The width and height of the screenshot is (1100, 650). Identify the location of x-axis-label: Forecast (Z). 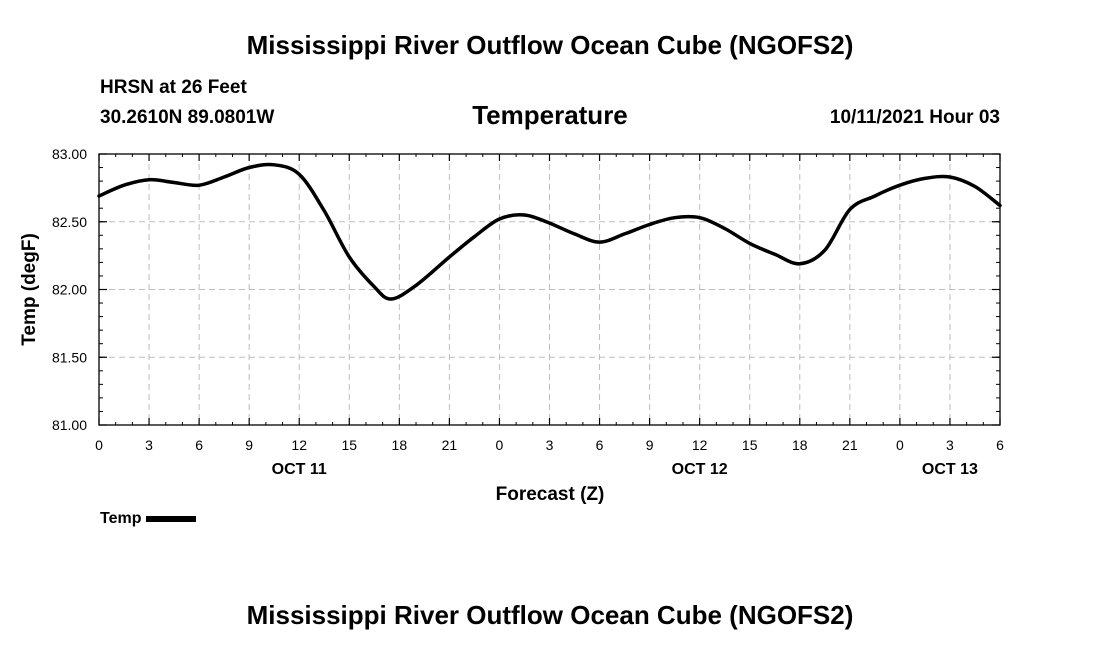
(550, 494).